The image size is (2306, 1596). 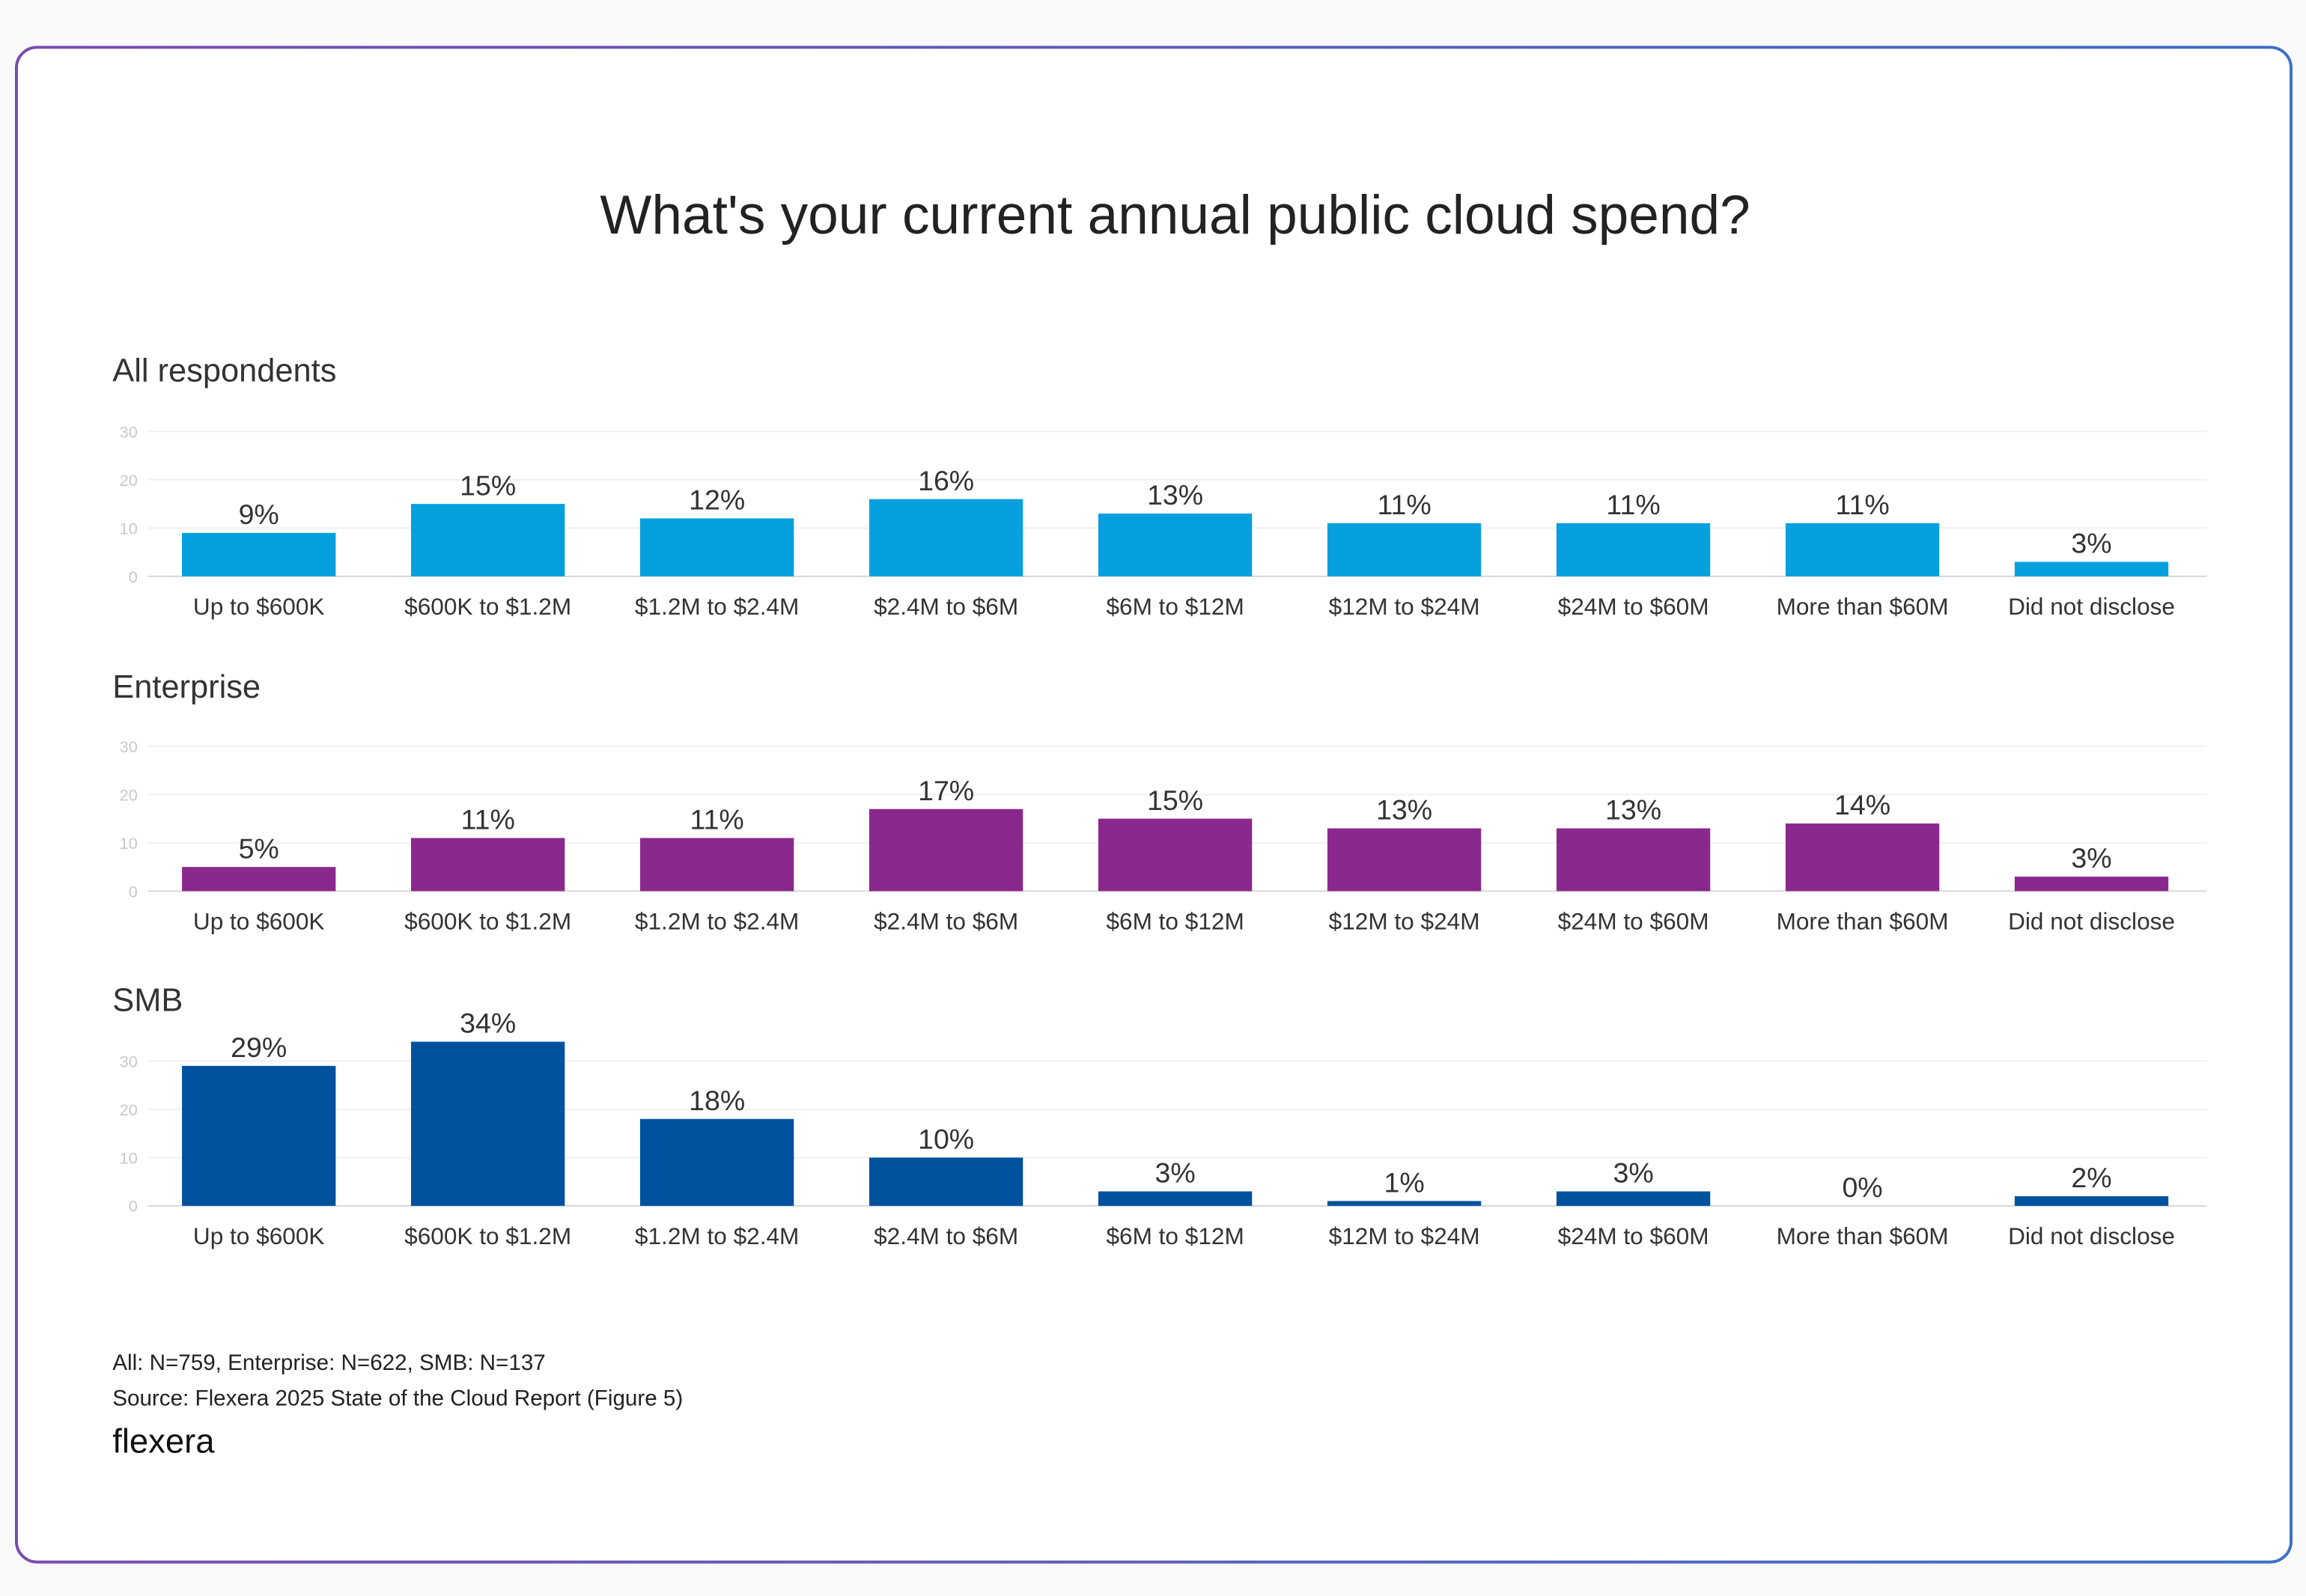 I want to click on data-label: 1%, so click(x=1404, y=1183).